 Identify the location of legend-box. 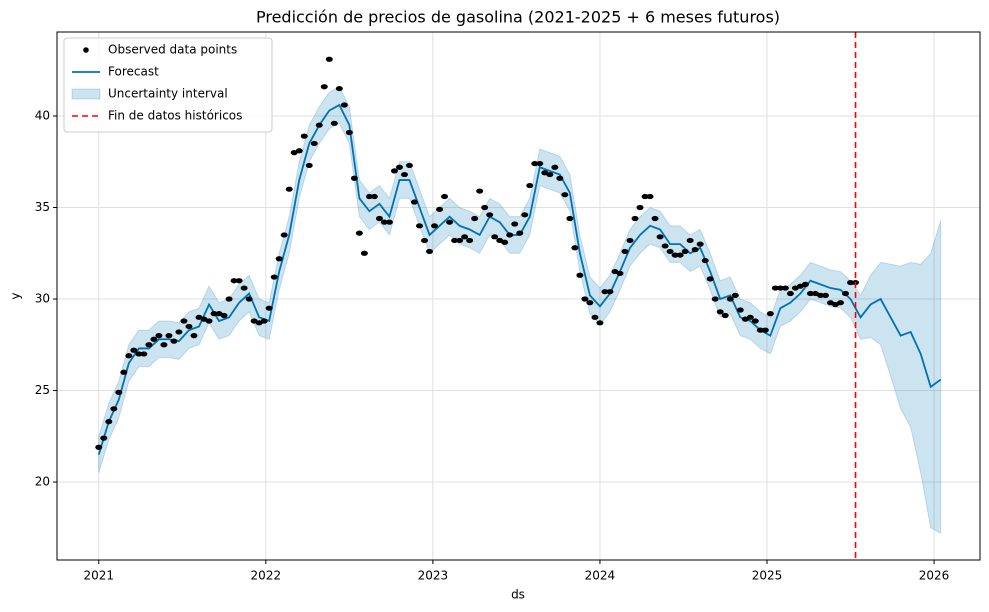
(168, 85).